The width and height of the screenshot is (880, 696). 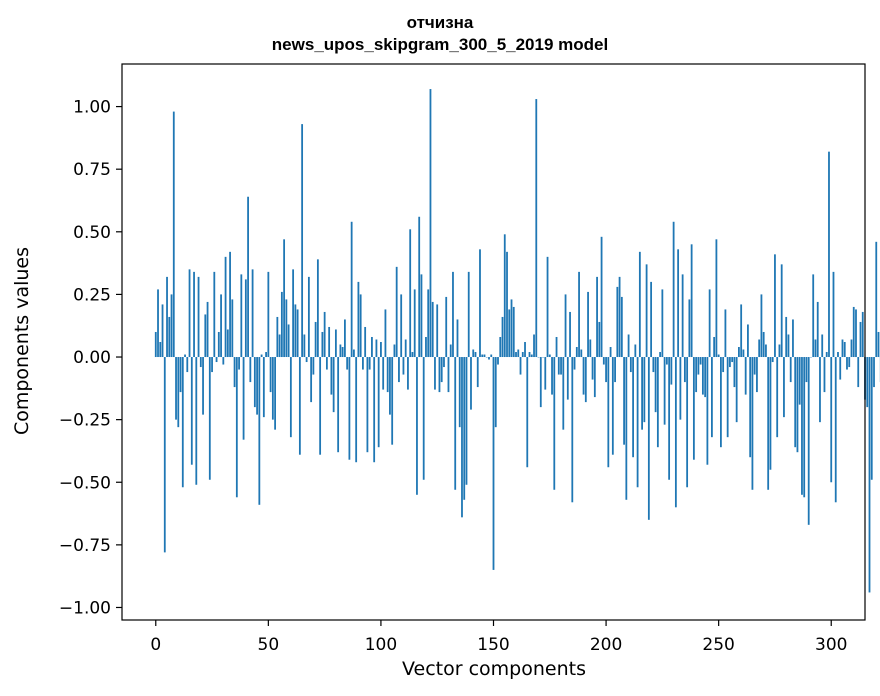 I want to click on x-tick-label: 50, so click(x=269, y=645).